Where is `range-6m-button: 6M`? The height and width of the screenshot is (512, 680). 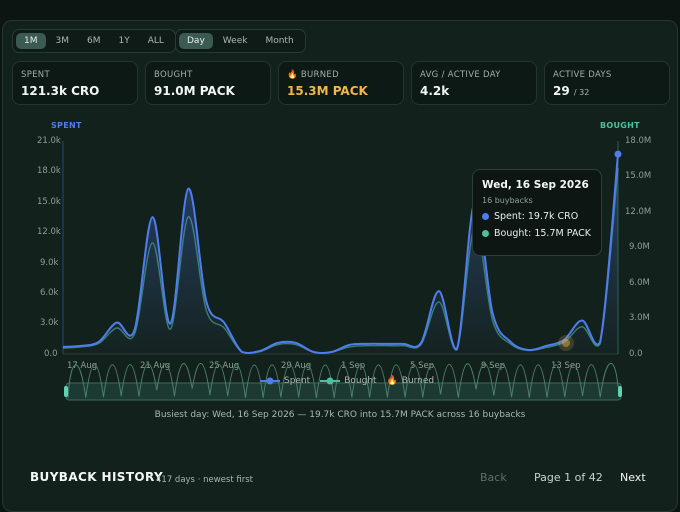 range-6m-button: 6M is located at coordinates (94, 41).